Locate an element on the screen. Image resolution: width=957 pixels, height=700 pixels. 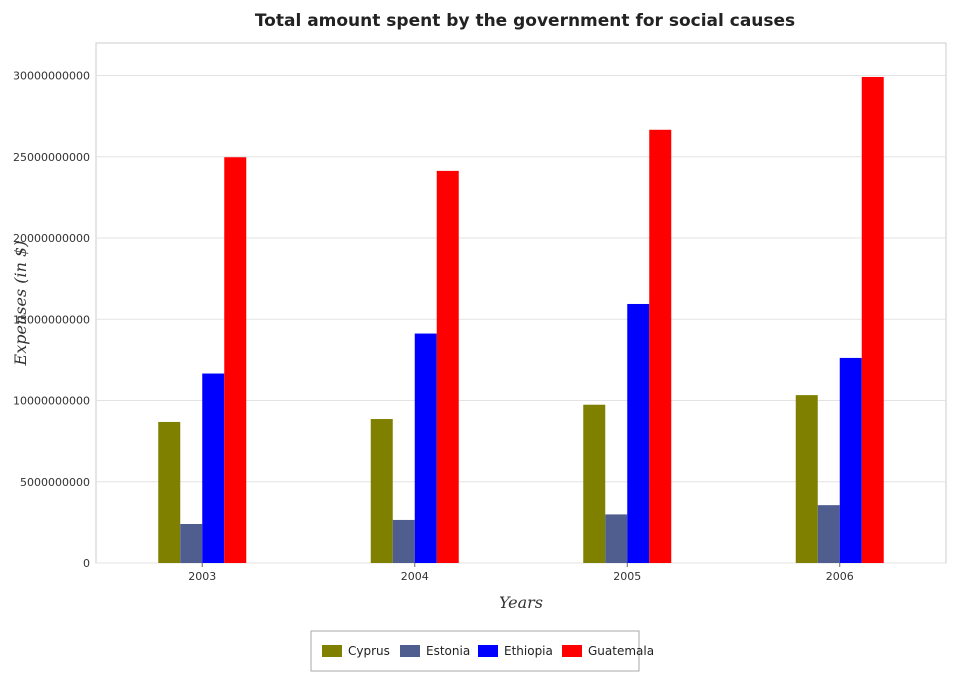
bar-ethiopia-2006 is located at coordinates (850, 460).